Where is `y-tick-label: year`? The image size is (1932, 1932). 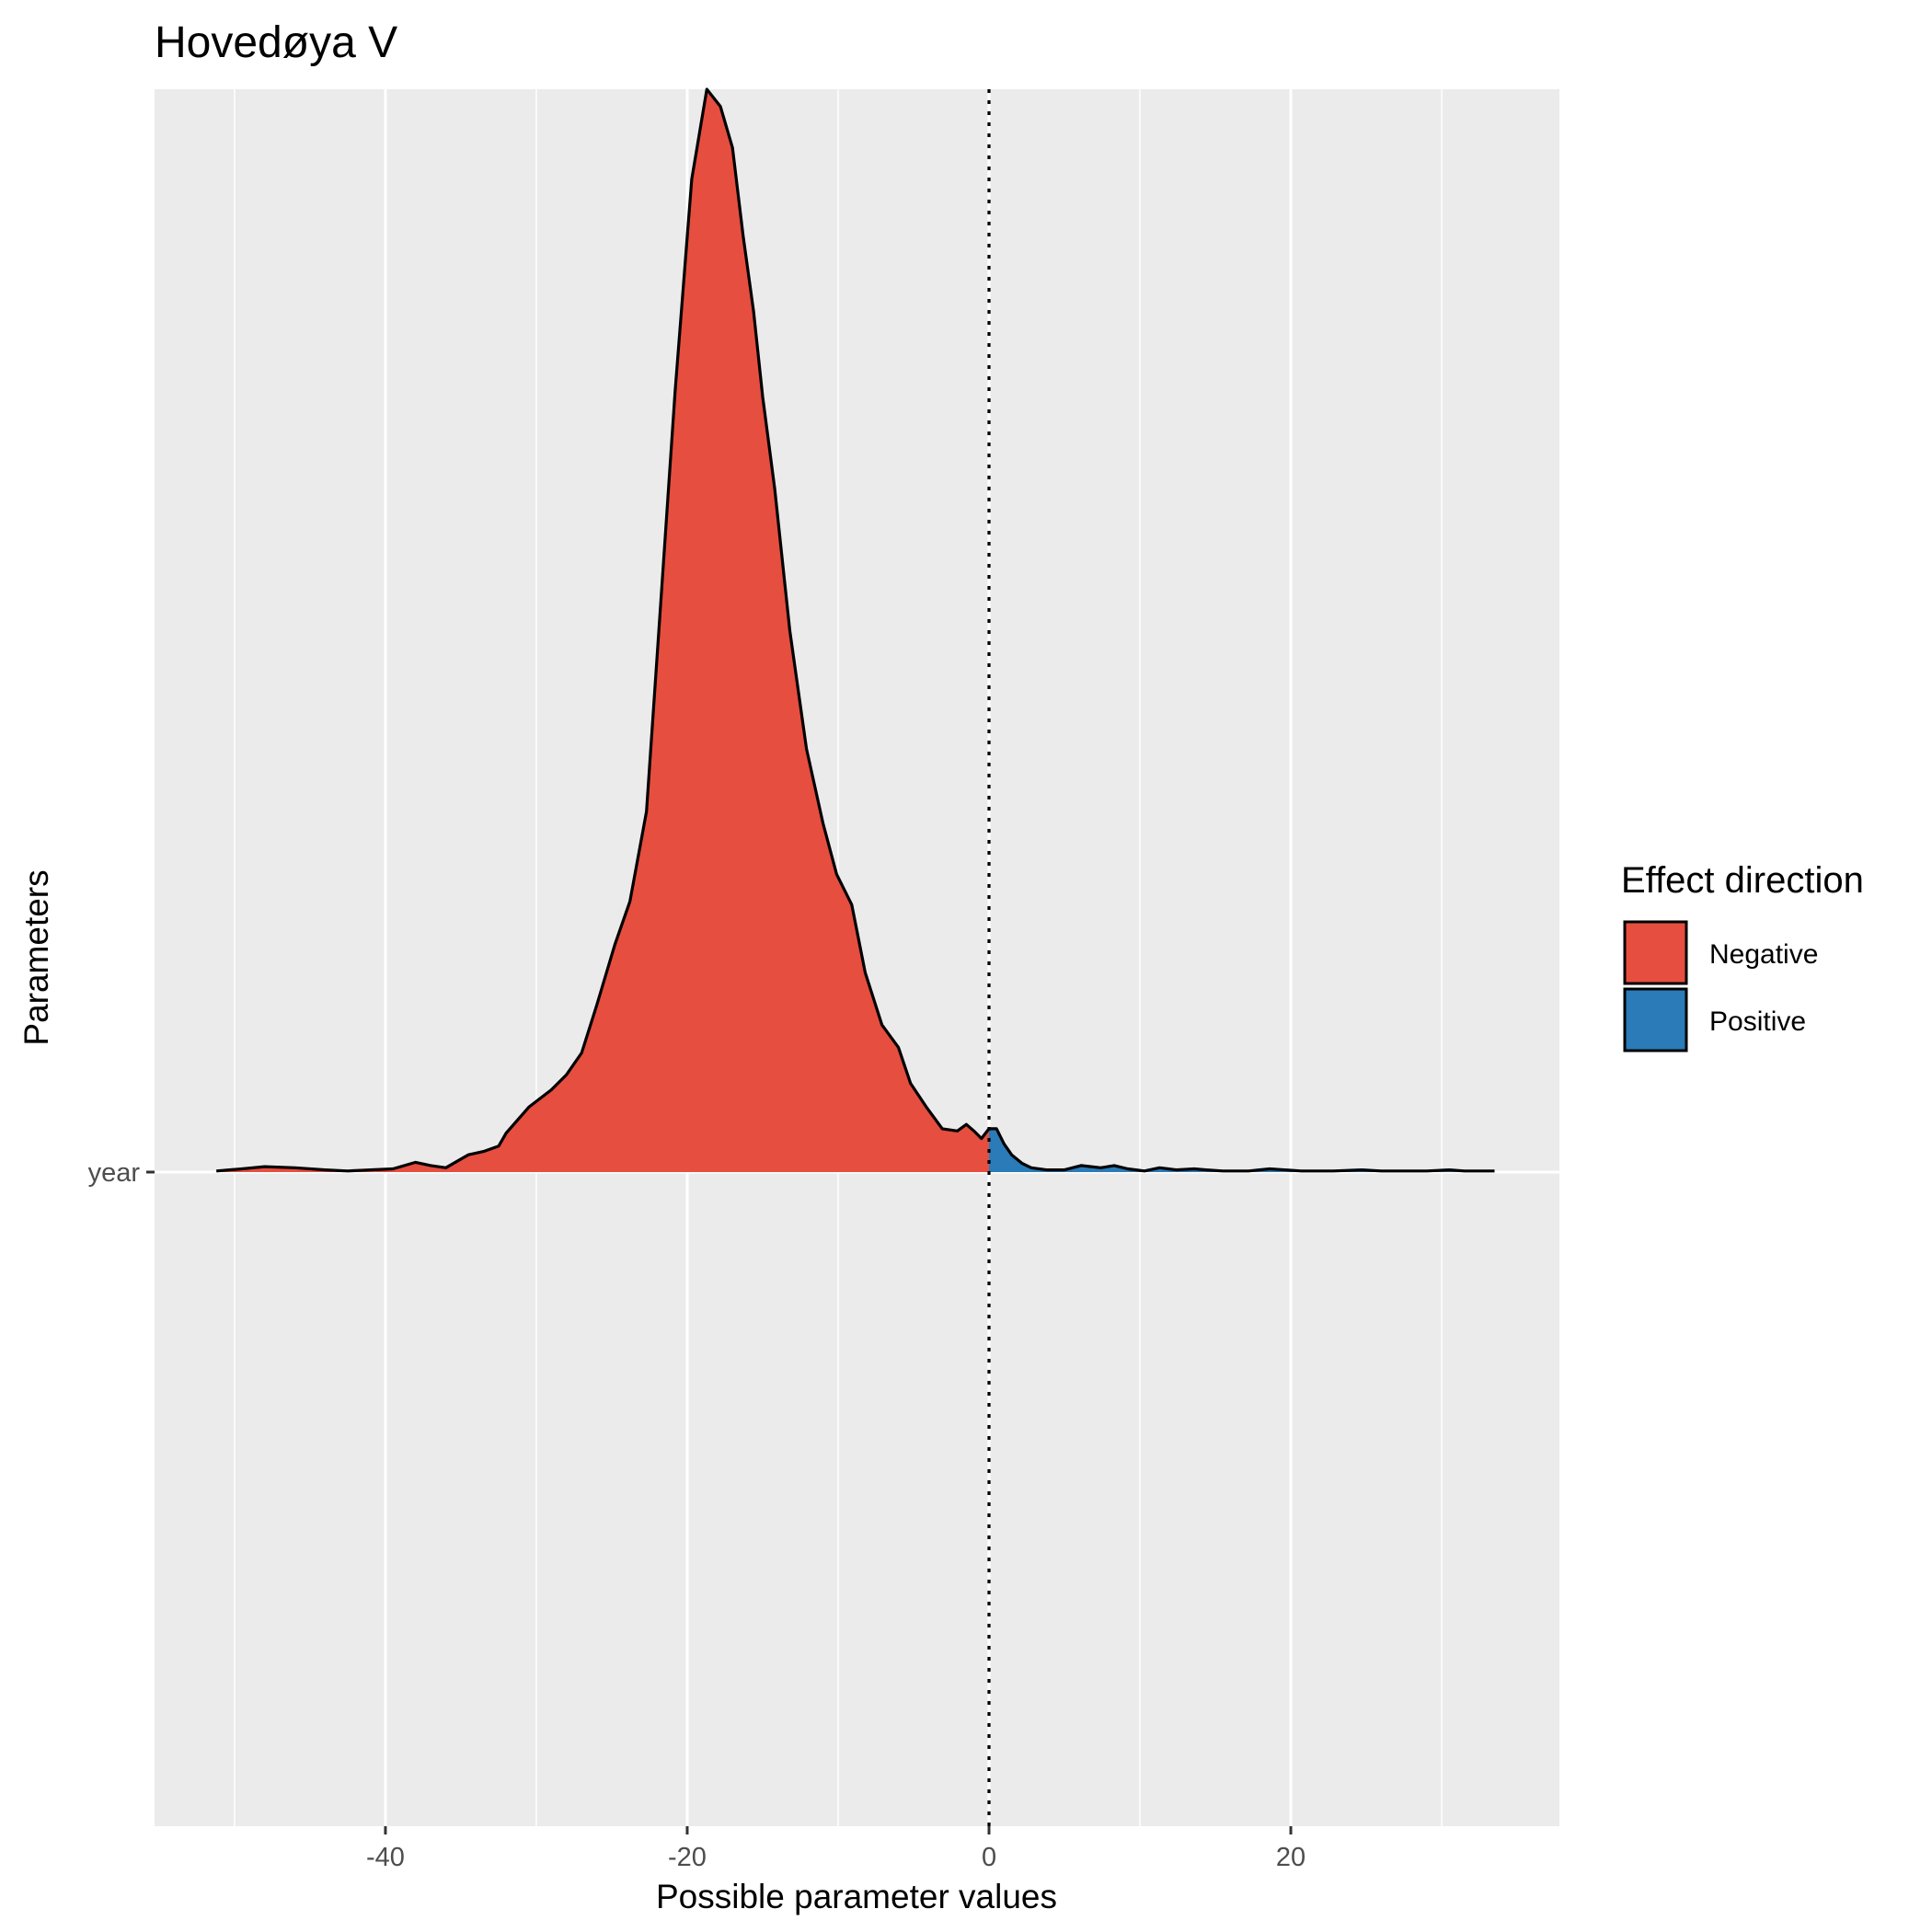
y-tick-label: year is located at coordinates (114, 1173).